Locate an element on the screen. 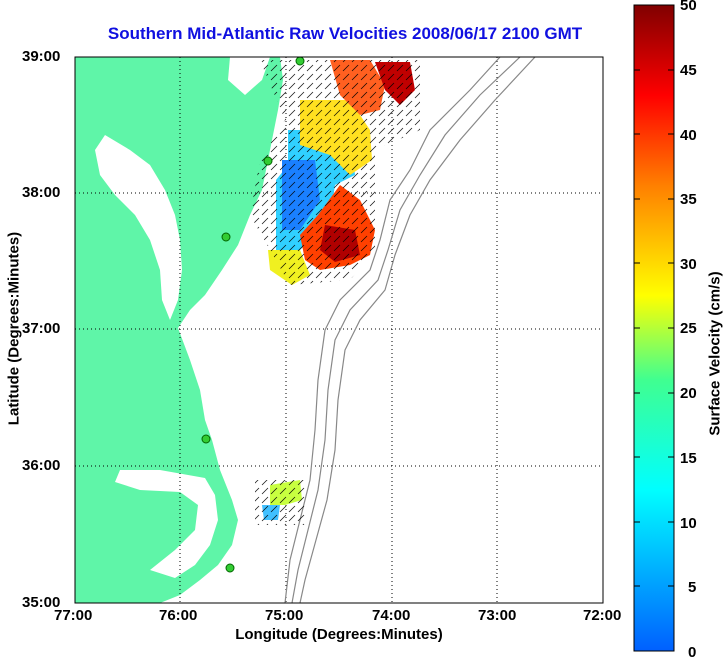 This screenshot has height=661, width=724. sound-water is located at coordinates (166, 524).